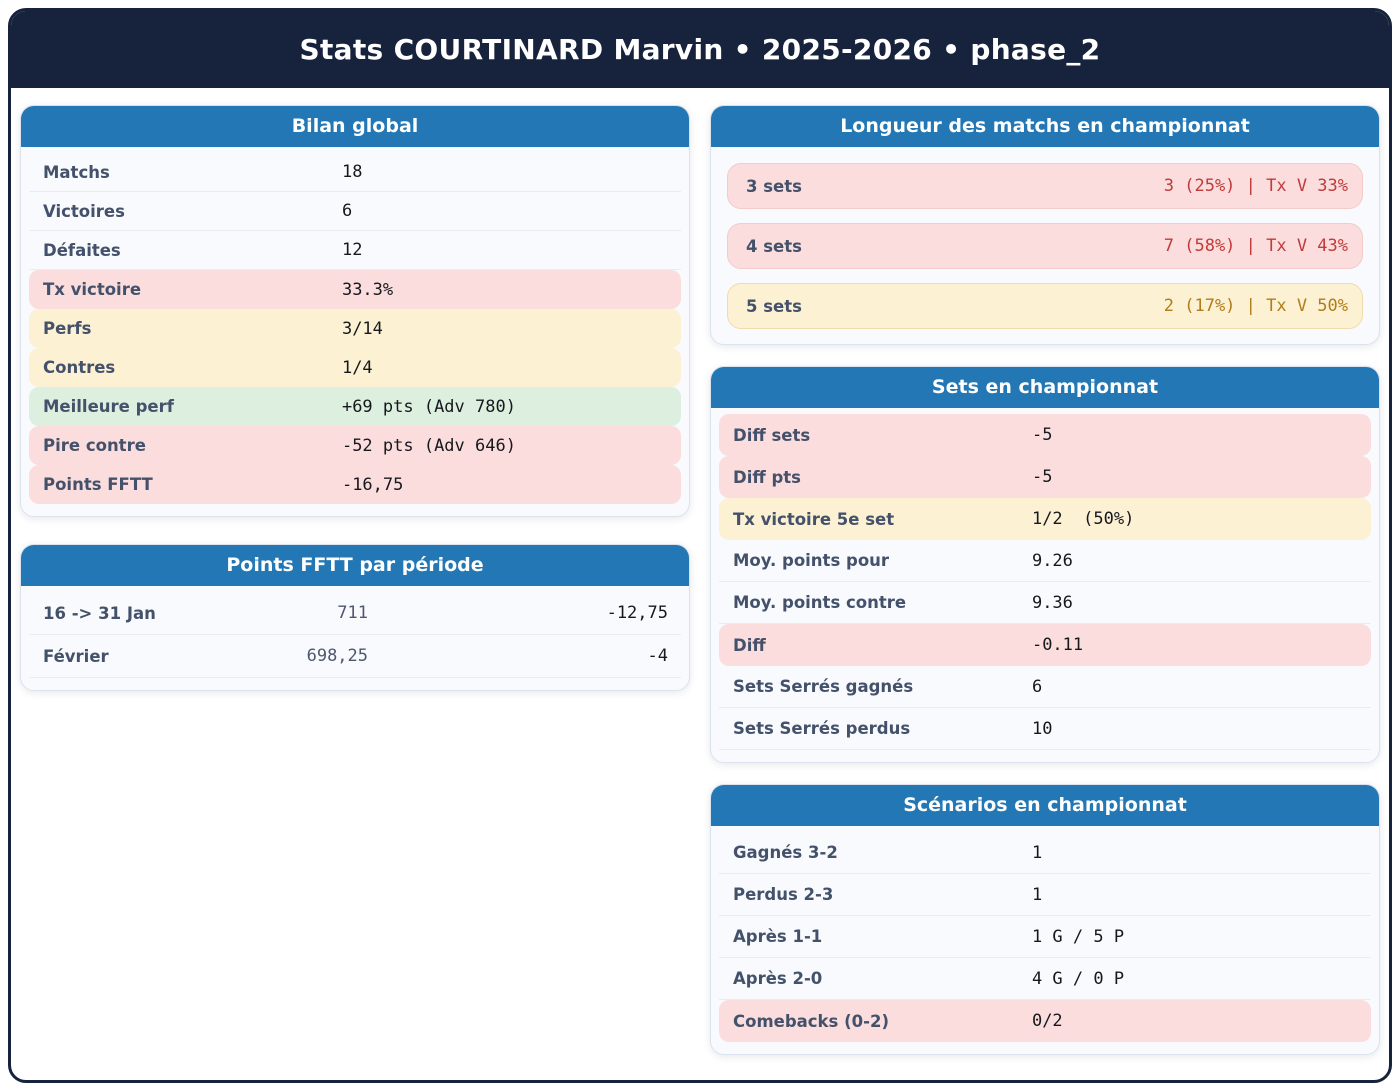 This screenshot has width=1400, height=1091. What do you see at coordinates (1045, 387) in the screenshot?
I see `card-title: Sets en championnat` at bounding box center [1045, 387].